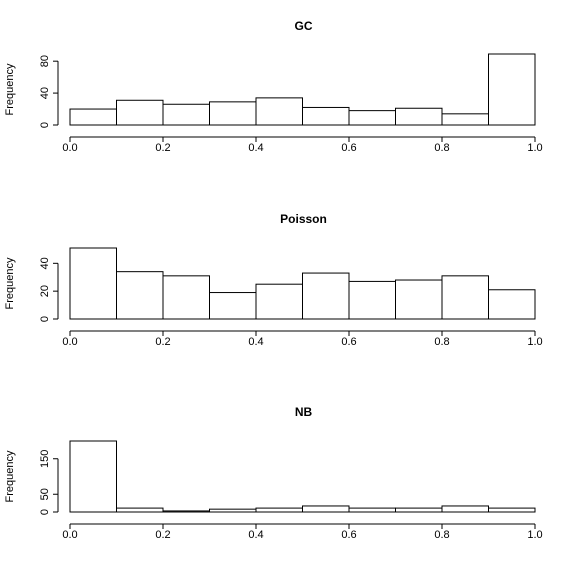  What do you see at coordinates (45, 459) in the screenshot?
I see `y-tick-label: 150` at bounding box center [45, 459].